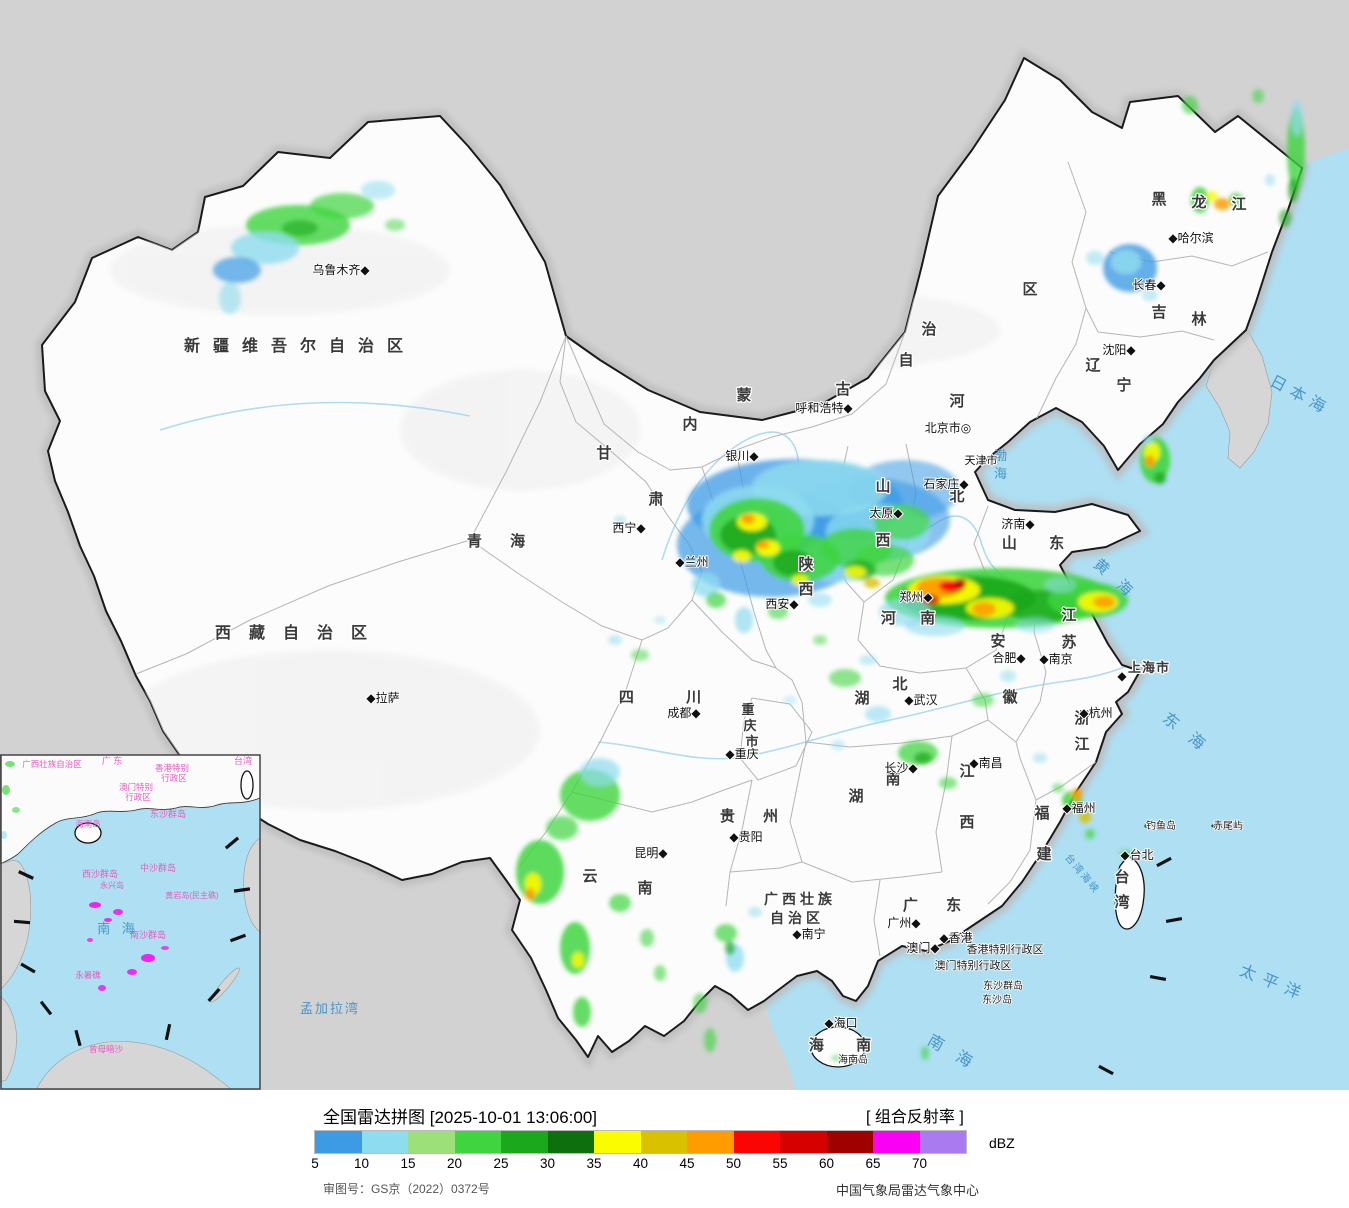 The width and height of the screenshot is (1349, 1208). I want to click on city-label: ◆武汉, so click(920, 700).